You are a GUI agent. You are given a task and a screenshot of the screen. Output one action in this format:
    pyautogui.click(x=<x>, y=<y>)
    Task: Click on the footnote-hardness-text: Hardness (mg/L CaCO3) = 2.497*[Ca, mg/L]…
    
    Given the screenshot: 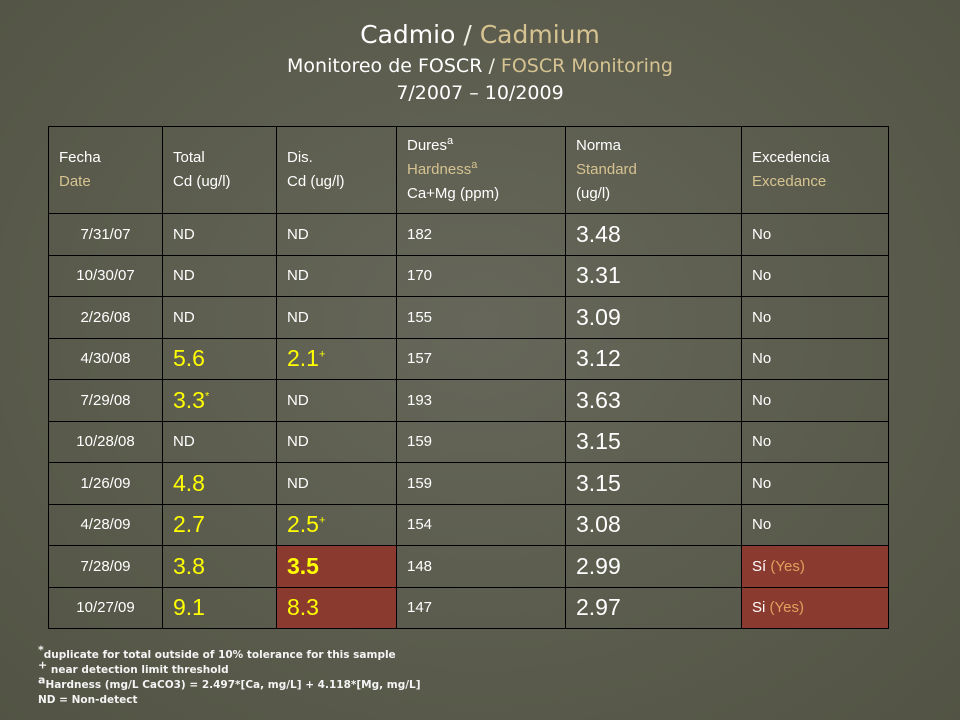 What is the action you would take?
    pyautogui.click(x=233, y=685)
    